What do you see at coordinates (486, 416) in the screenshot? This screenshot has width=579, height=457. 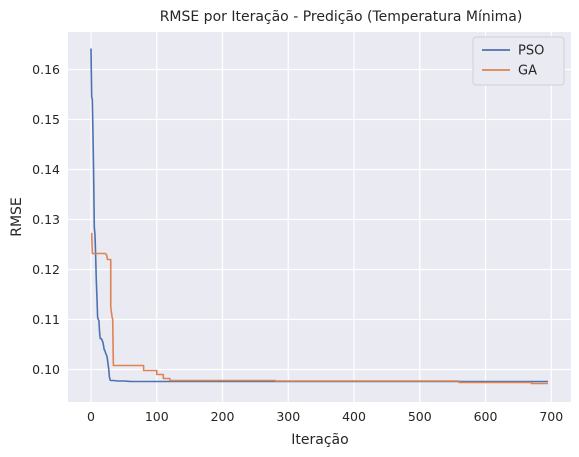 I see `x-tick-label: 600` at bounding box center [486, 416].